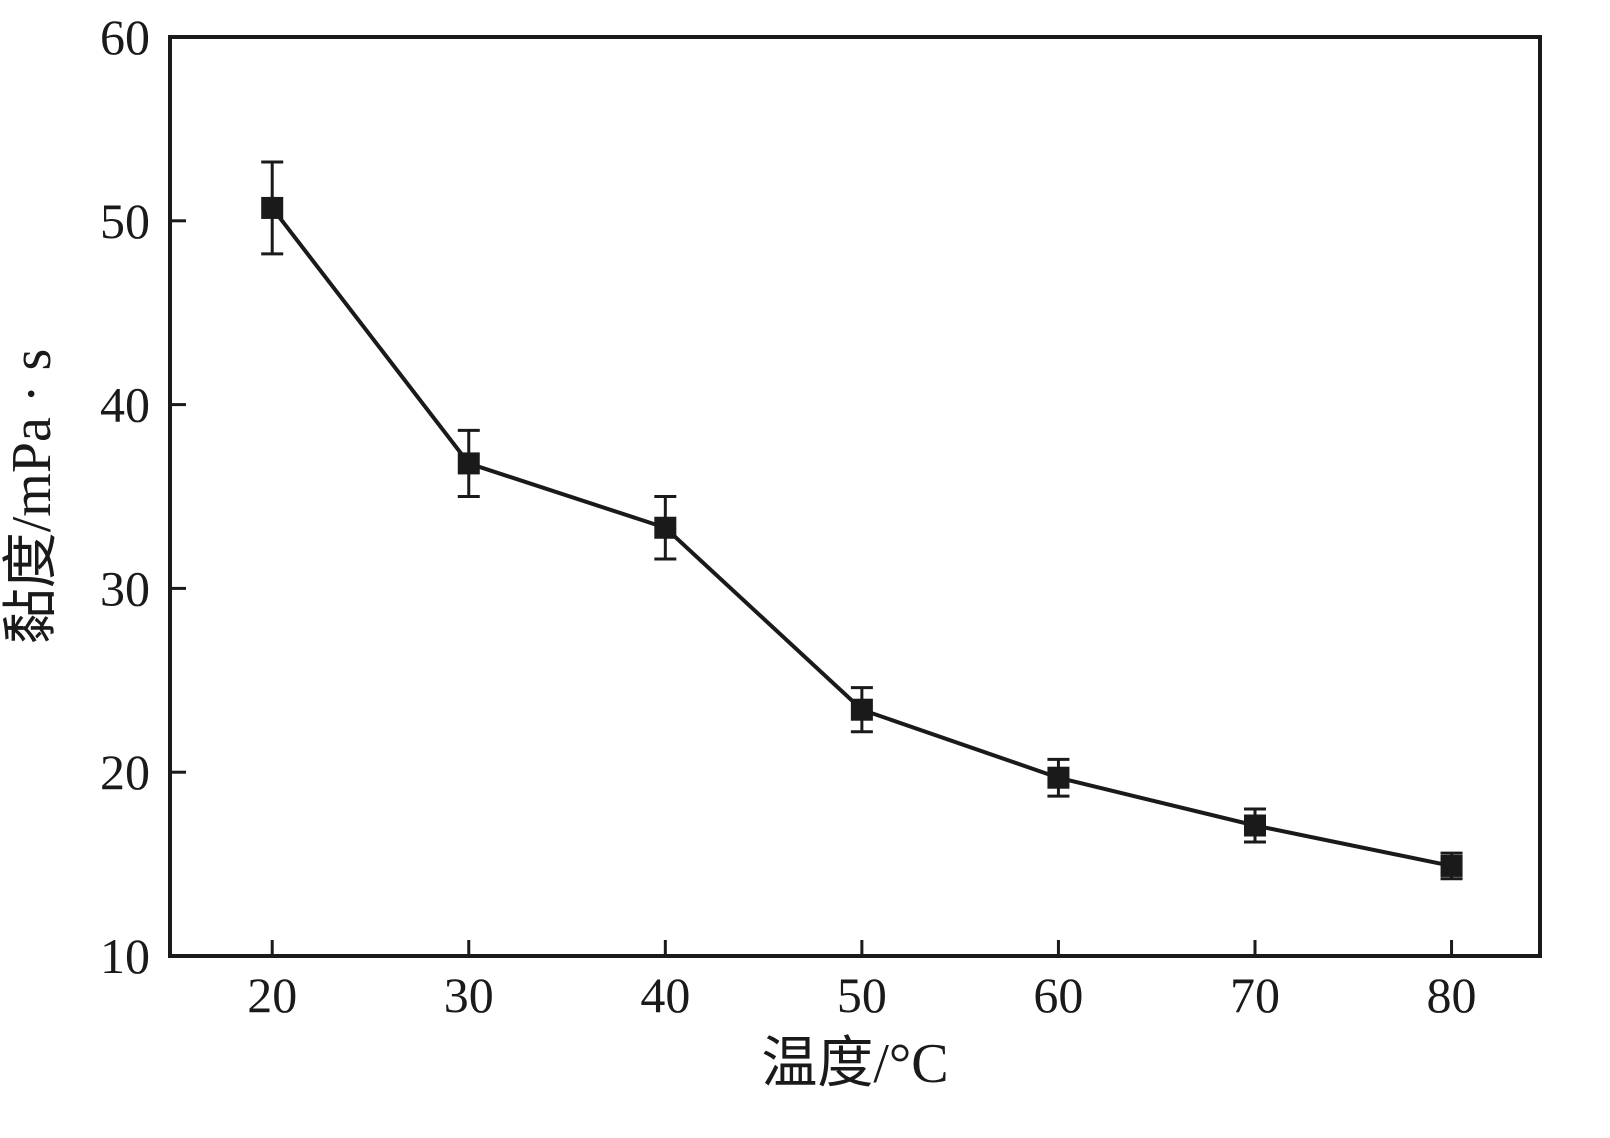 This screenshot has width=1610, height=1138. I want to click on x-tick-label: 20, so click(272, 995).